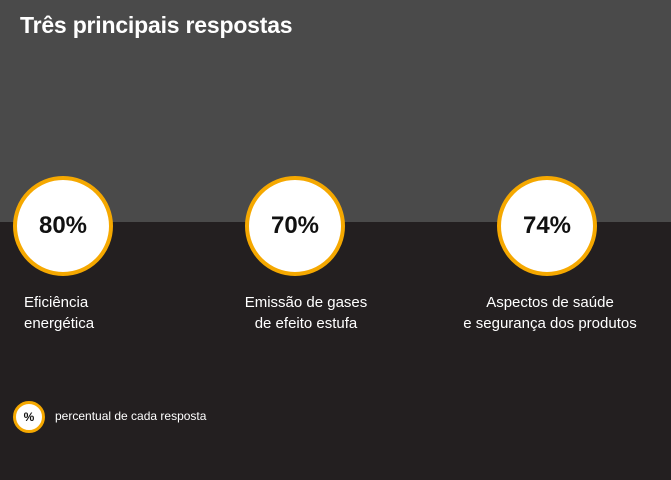 This screenshot has height=480, width=671. Describe the element at coordinates (59, 313) in the screenshot. I see `stat-label-1: Eficiência energética` at that location.